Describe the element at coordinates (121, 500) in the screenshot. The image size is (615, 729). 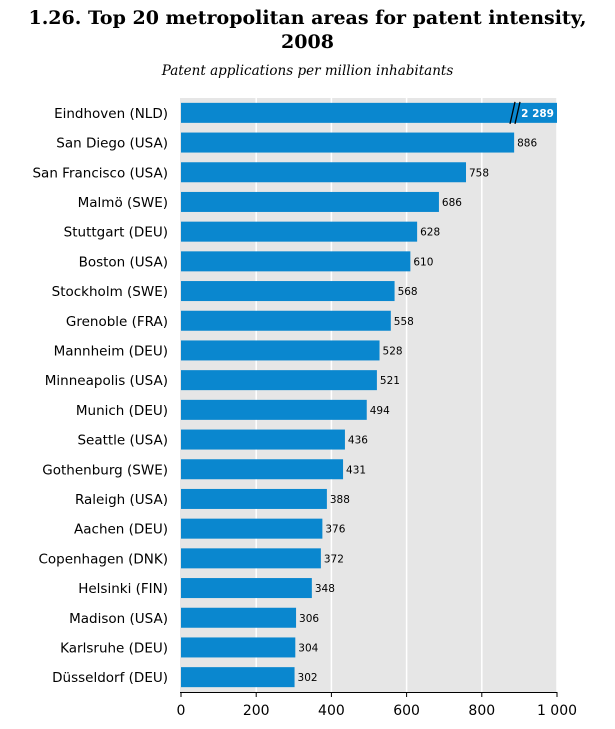
I see `category-label: Raleigh (USA)` at that location.